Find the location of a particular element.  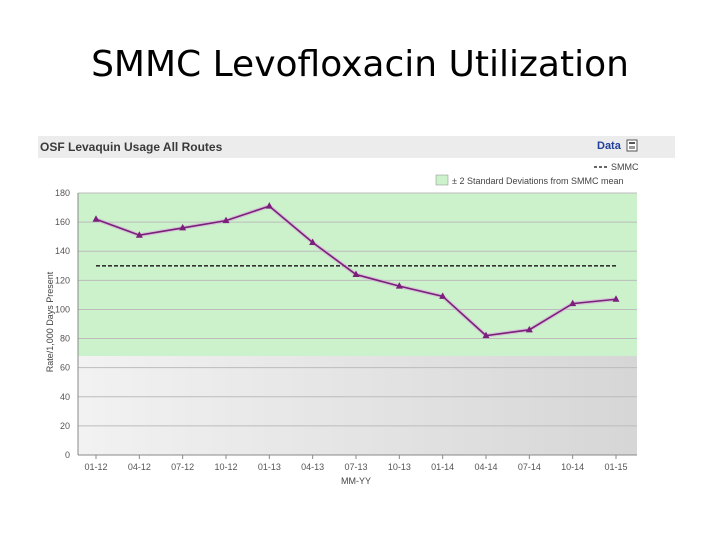

x-tick-label: 04-13 is located at coordinates (312, 467).